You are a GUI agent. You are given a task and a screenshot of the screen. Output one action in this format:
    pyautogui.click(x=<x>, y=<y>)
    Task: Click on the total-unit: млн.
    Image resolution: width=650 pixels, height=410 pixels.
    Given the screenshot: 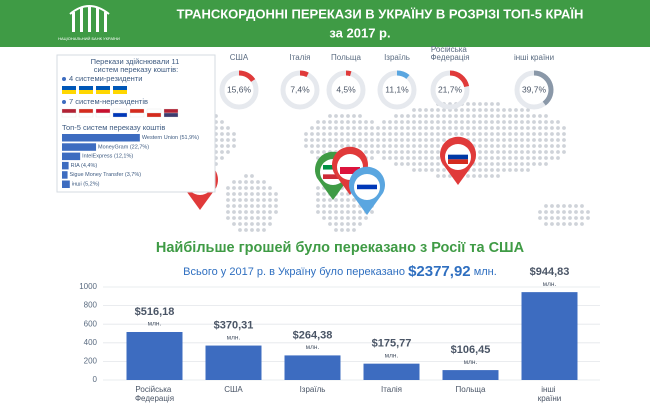 What is the action you would take?
    pyautogui.click(x=485, y=272)
    